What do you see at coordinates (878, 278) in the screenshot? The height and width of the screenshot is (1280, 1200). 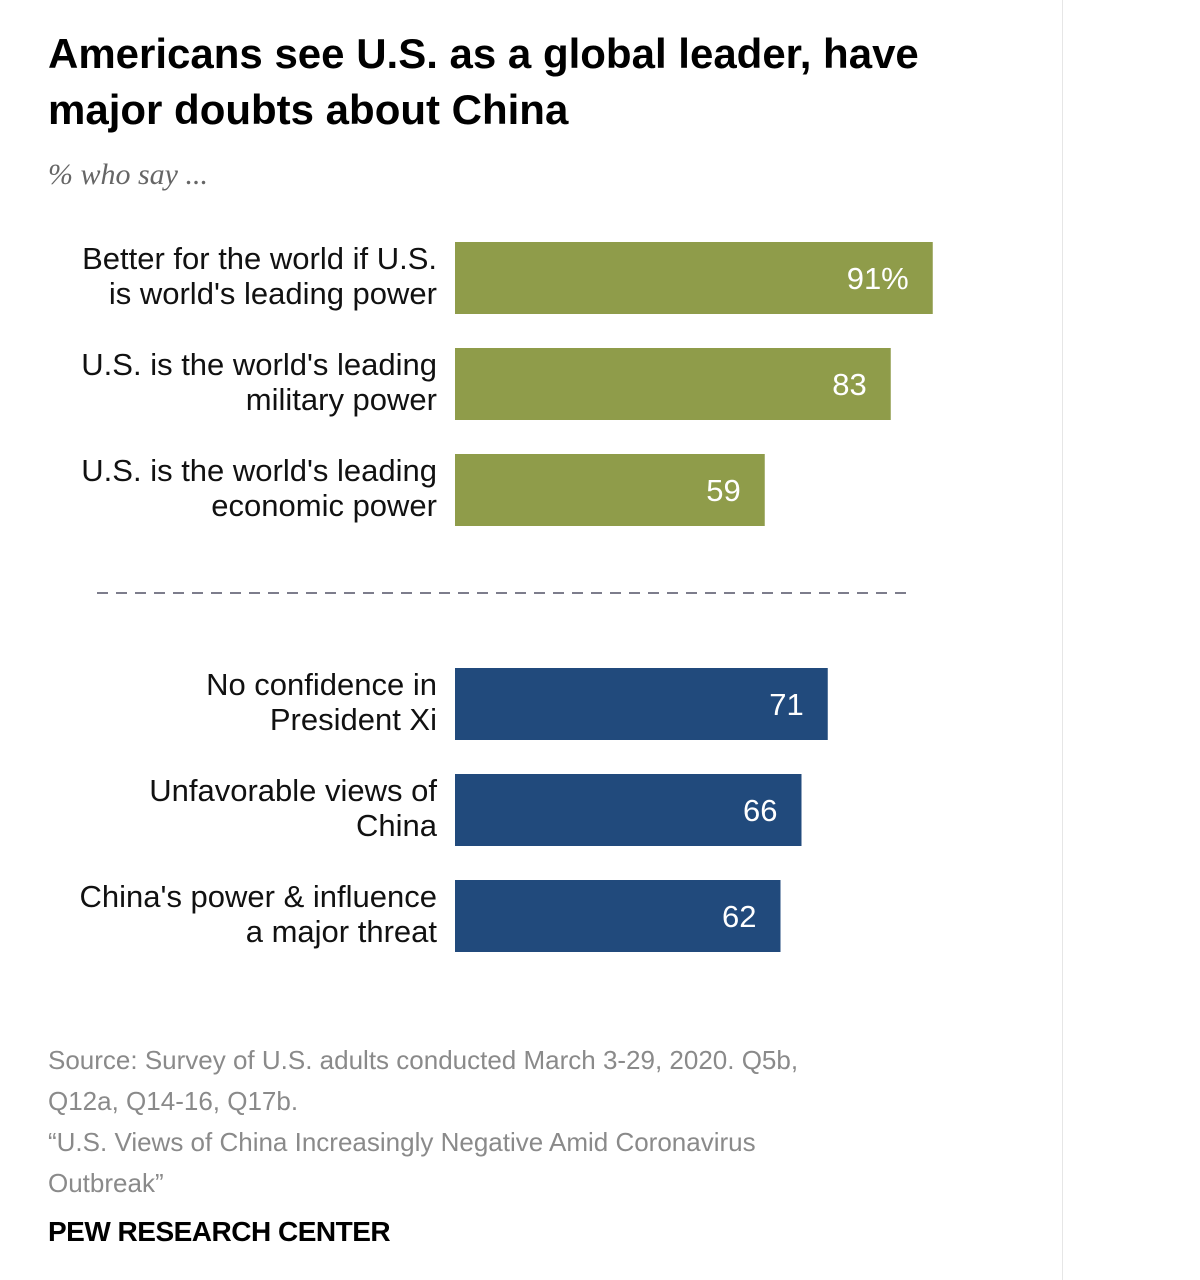 I see `bar-value-label: 91%` at bounding box center [878, 278].